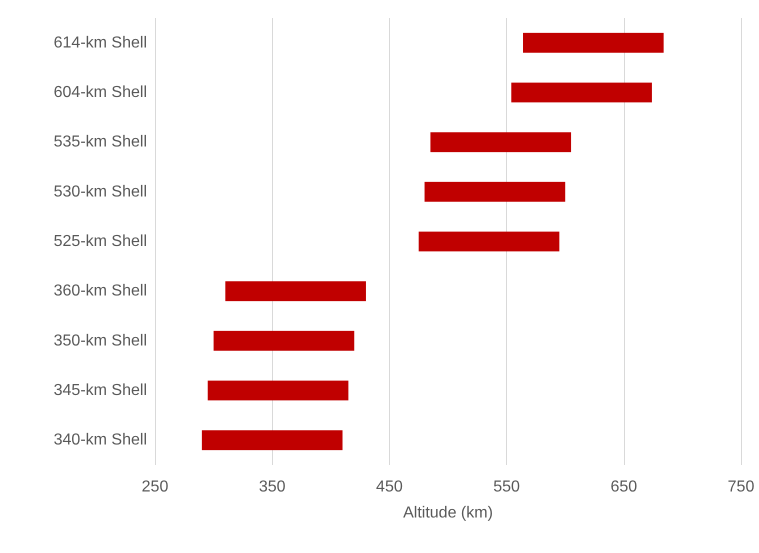 The image size is (759, 553). I want to click on x-tick-label: 550, so click(506, 487).